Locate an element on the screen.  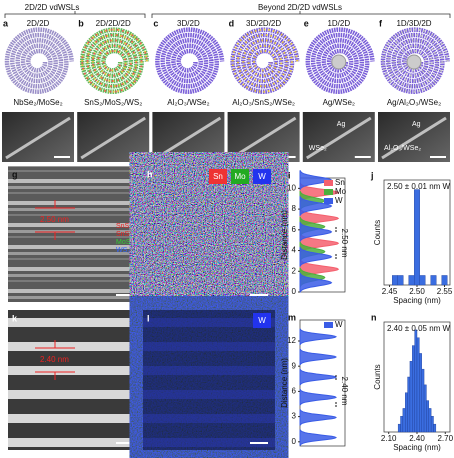
y-tick-label: 8 is located at coordinates (294, 208).